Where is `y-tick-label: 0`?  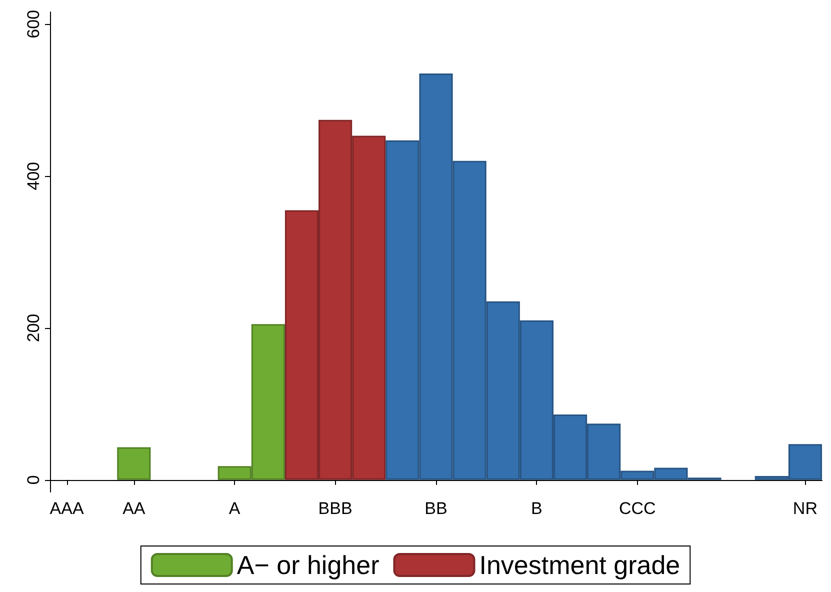
y-tick-label: 0 is located at coordinates (33, 480).